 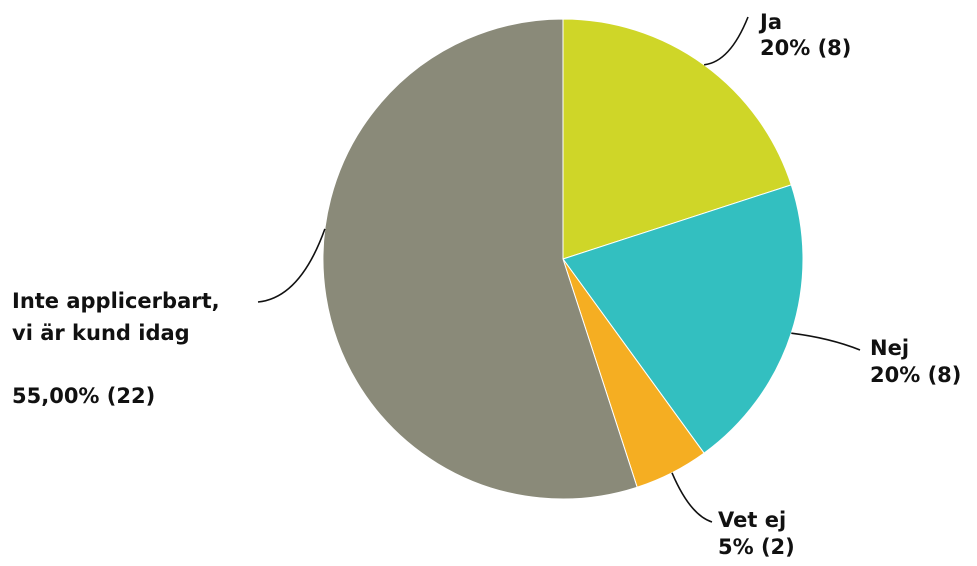 I want to click on label-inte-line-1: Inte applicerbart,, so click(x=116, y=301).